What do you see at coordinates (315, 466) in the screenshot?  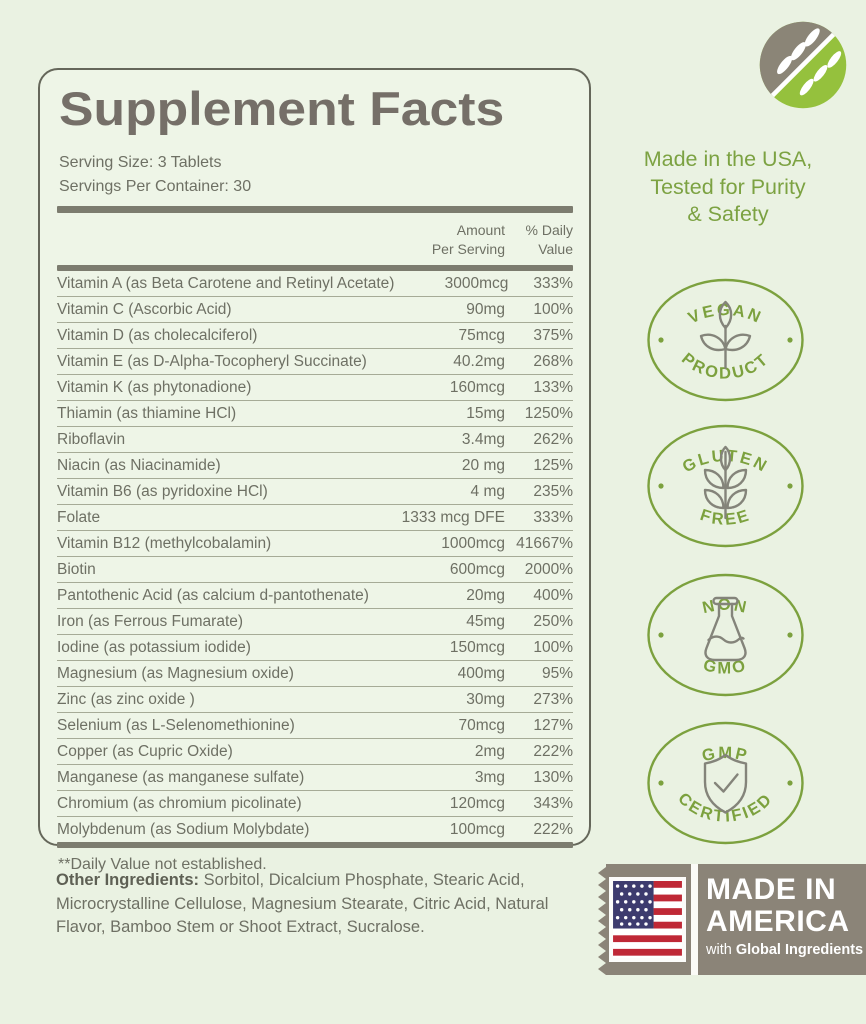 I see `table-row: Niacin (as Niacinamide) 20 mg 125%` at bounding box center [315, 466].